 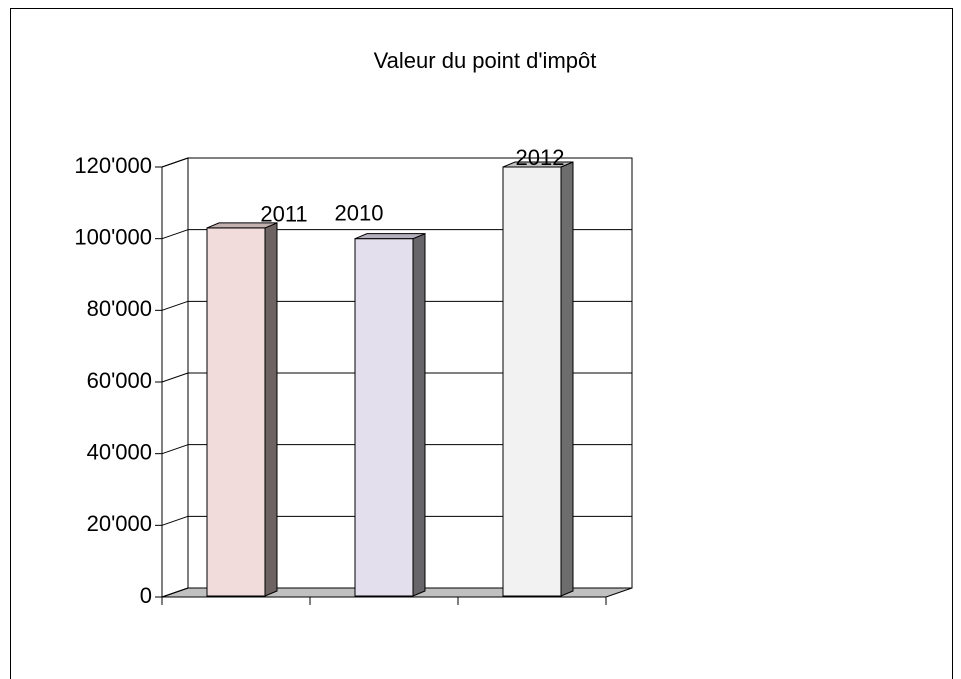 What do you see at coordinates (359, 212) in the screenshot?
I see `data-label: 2010` at bounding box center [359, 212].